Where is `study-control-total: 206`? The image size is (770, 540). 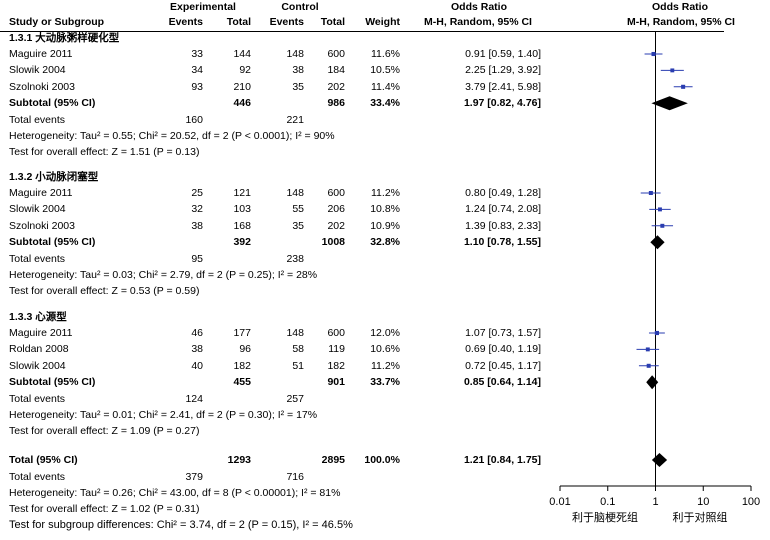 study-control-total: 206 is located at coordinates (336, 209).